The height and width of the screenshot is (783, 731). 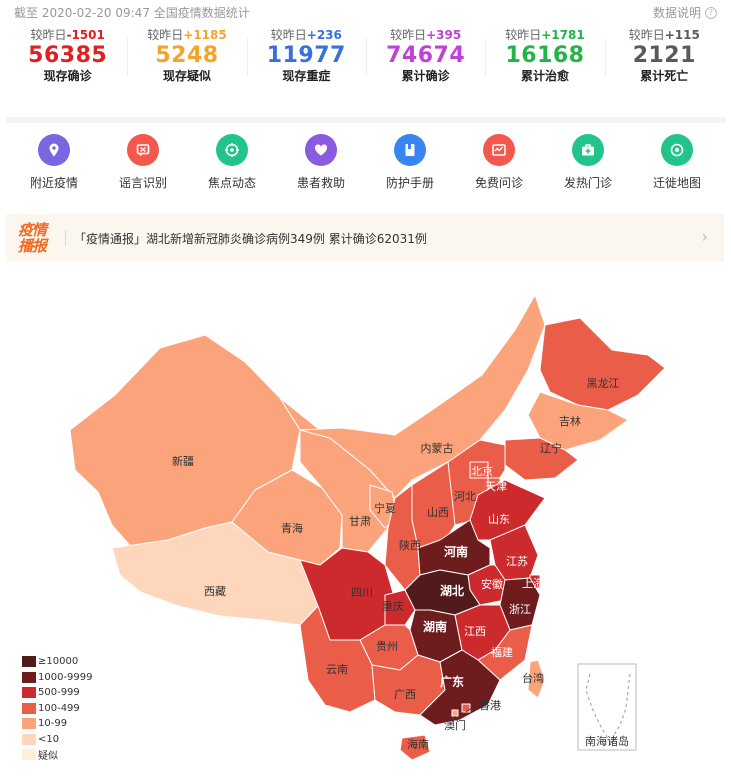 I want to click on label-hubei: 湖北, so click(x=452, y=590).